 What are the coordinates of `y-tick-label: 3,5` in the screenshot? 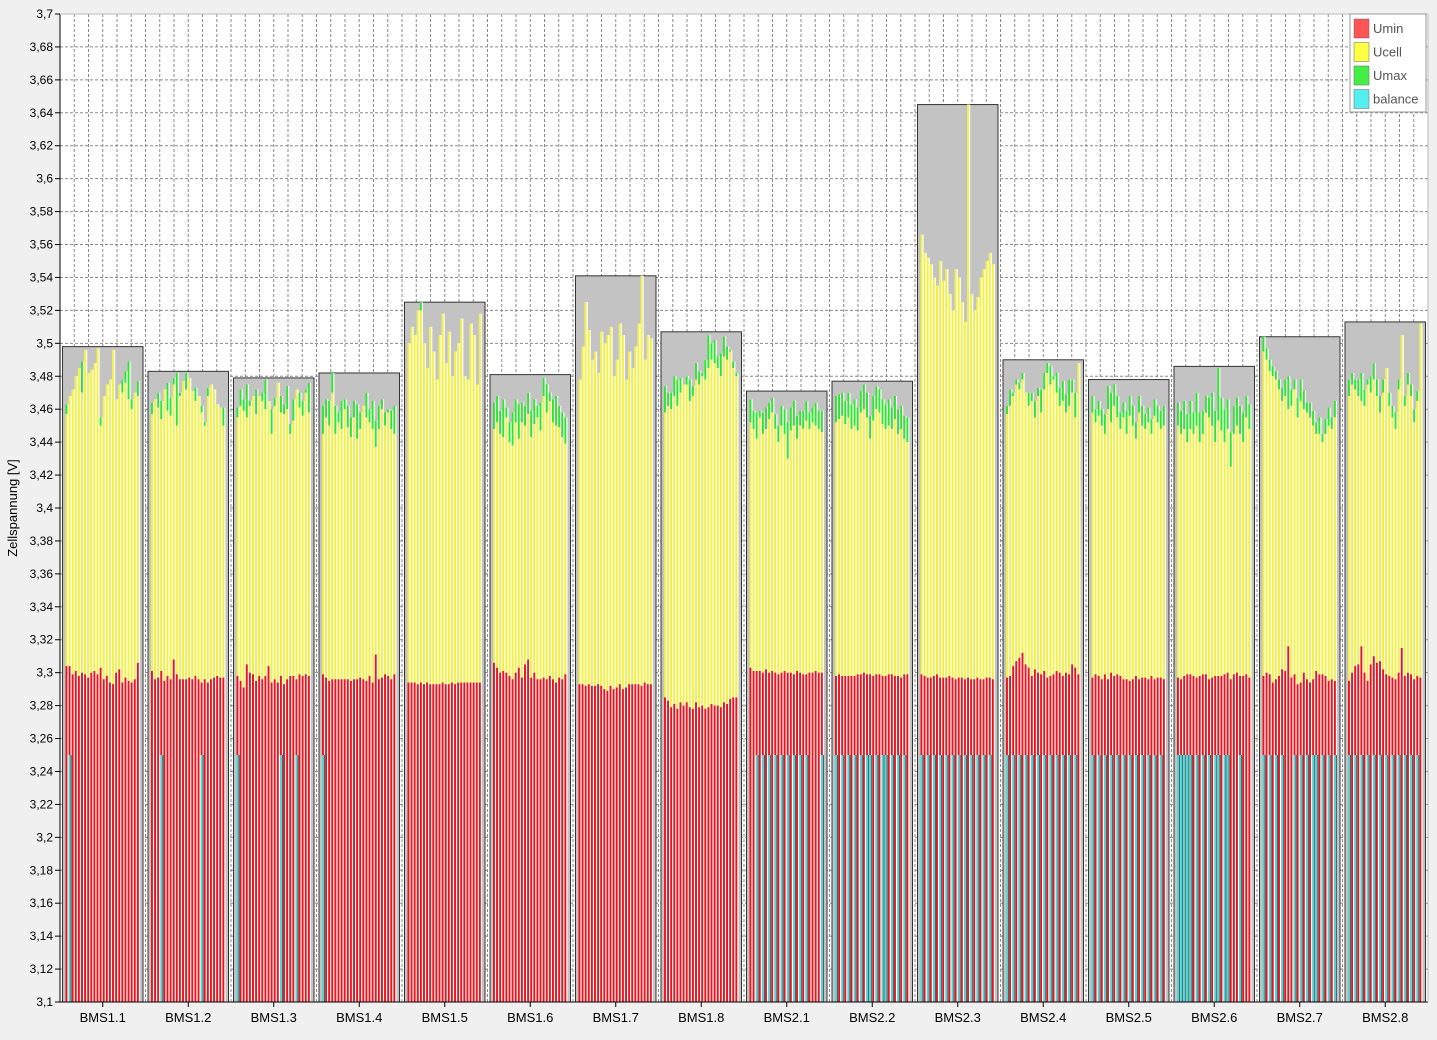 It's located at (44, 343).